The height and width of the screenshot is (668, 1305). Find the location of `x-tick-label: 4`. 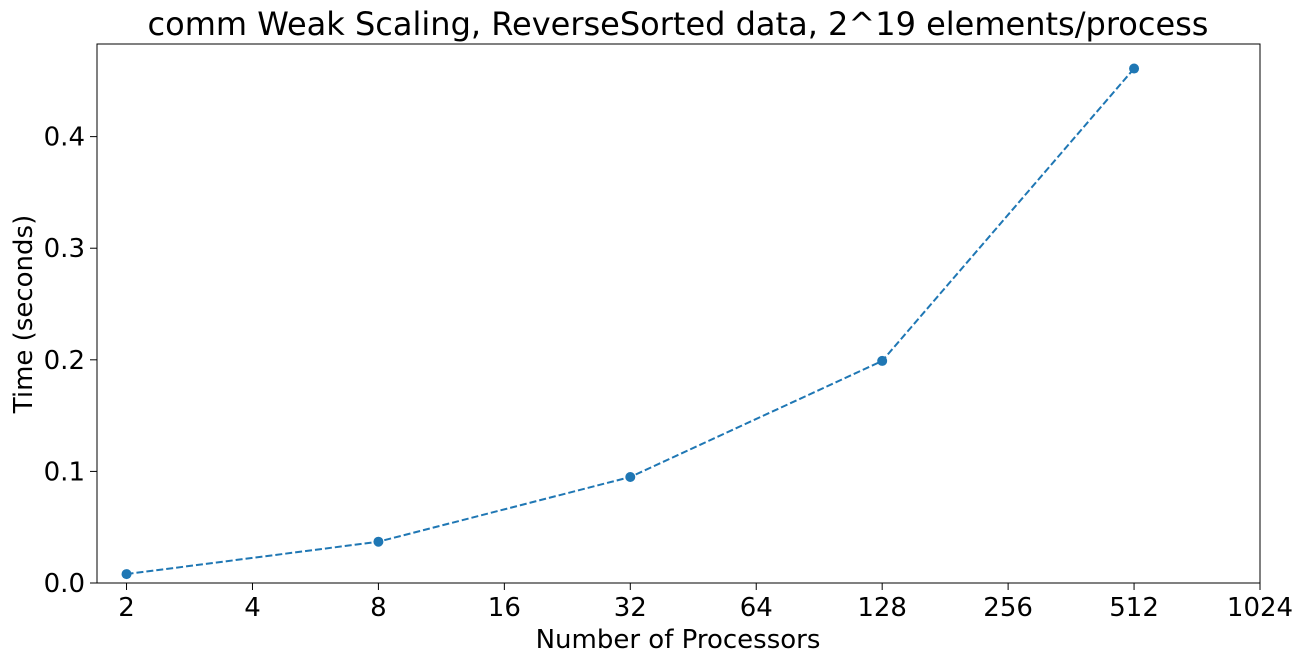

x-tick-label: 4 is located at coordinates (252, 608).